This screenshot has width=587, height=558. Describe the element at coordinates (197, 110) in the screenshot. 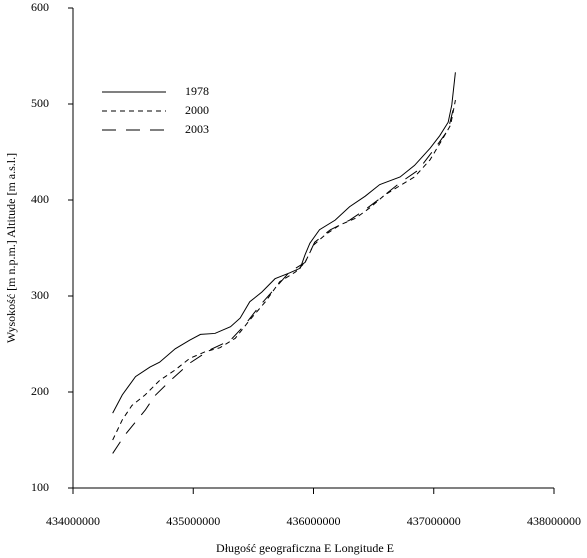

I see `legend-label: 2000` at that location.